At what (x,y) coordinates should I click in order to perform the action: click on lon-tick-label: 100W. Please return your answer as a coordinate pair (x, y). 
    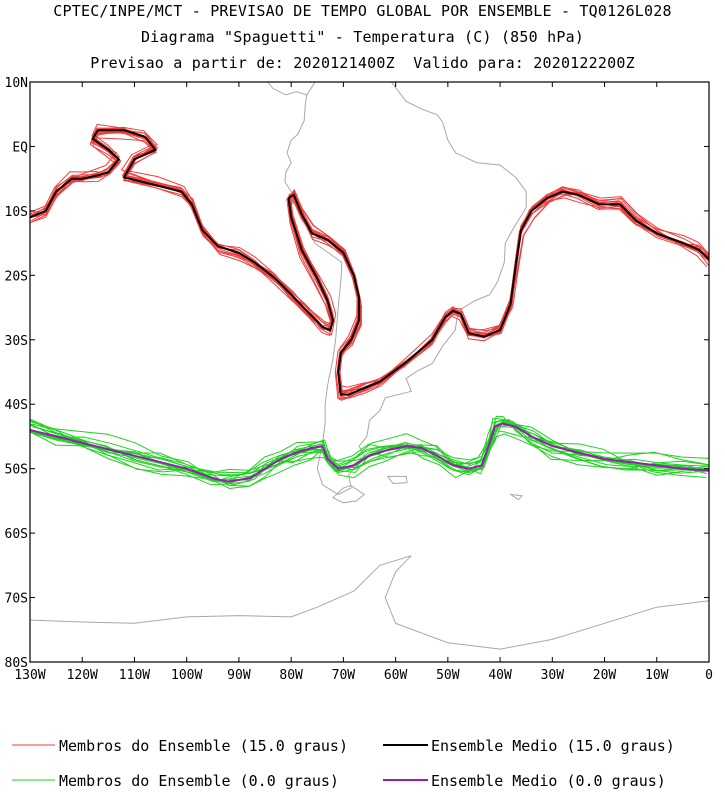
    Looking at the image, I should click on (186, 675).